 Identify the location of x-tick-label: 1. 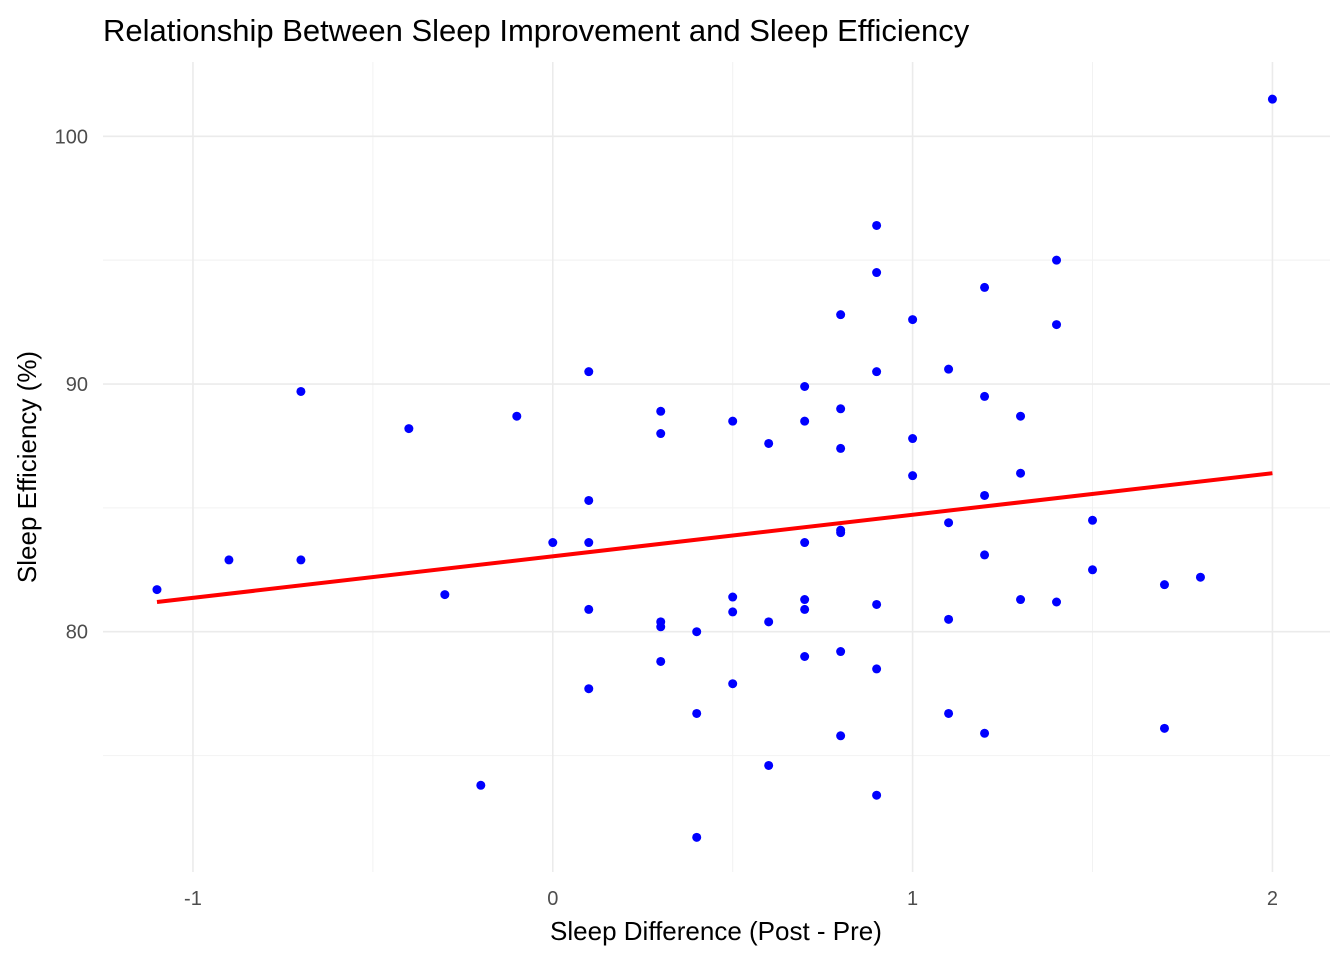
(912, 899).